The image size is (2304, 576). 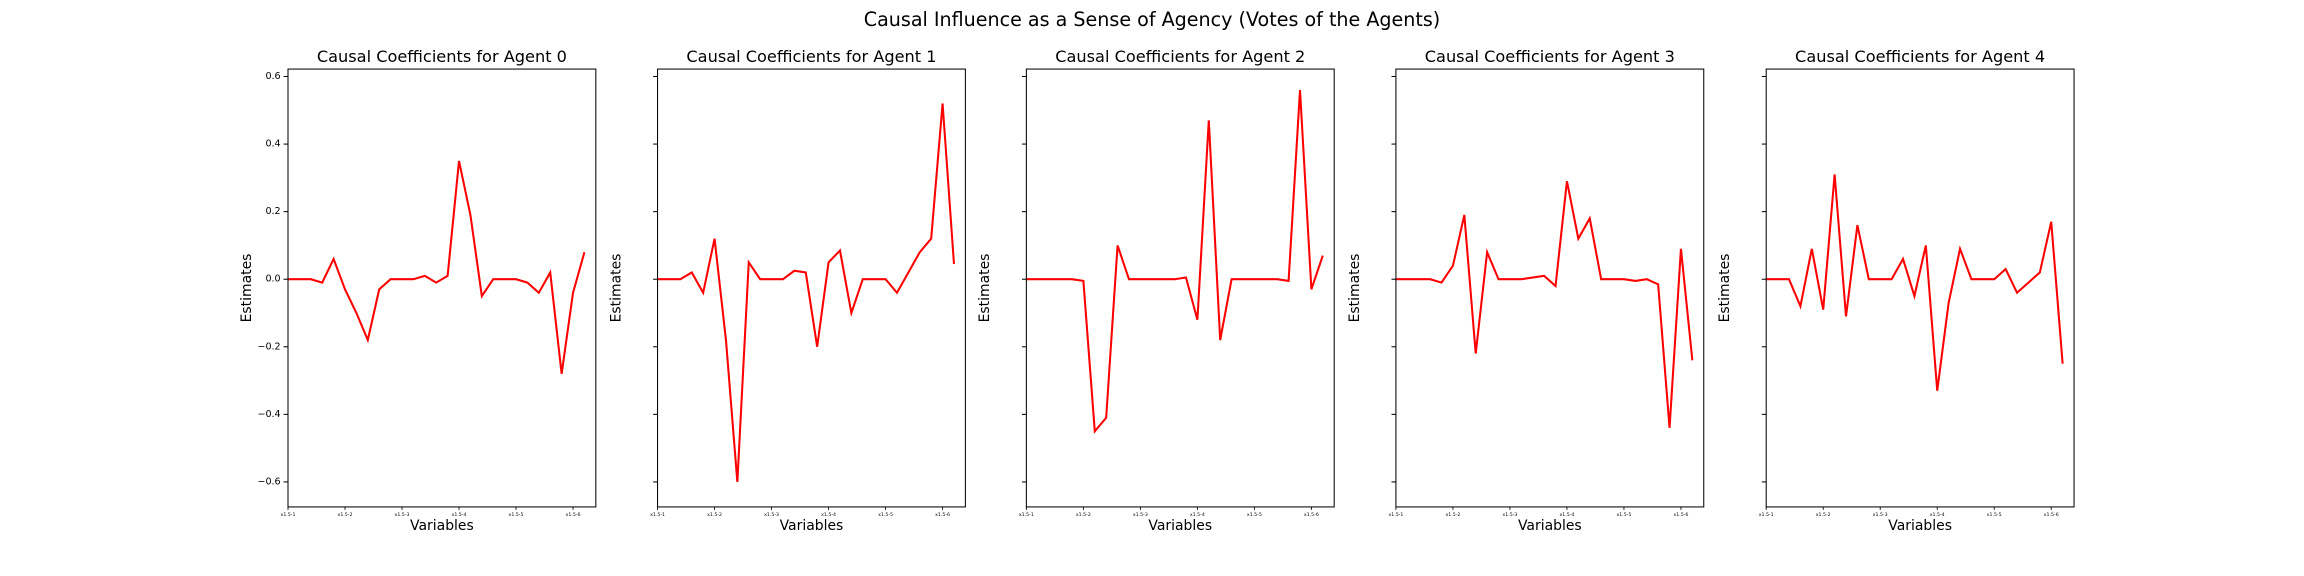 I want to click on subplot-title: Causal Coefficients for Agent 3, so click(x=1550, y=56).